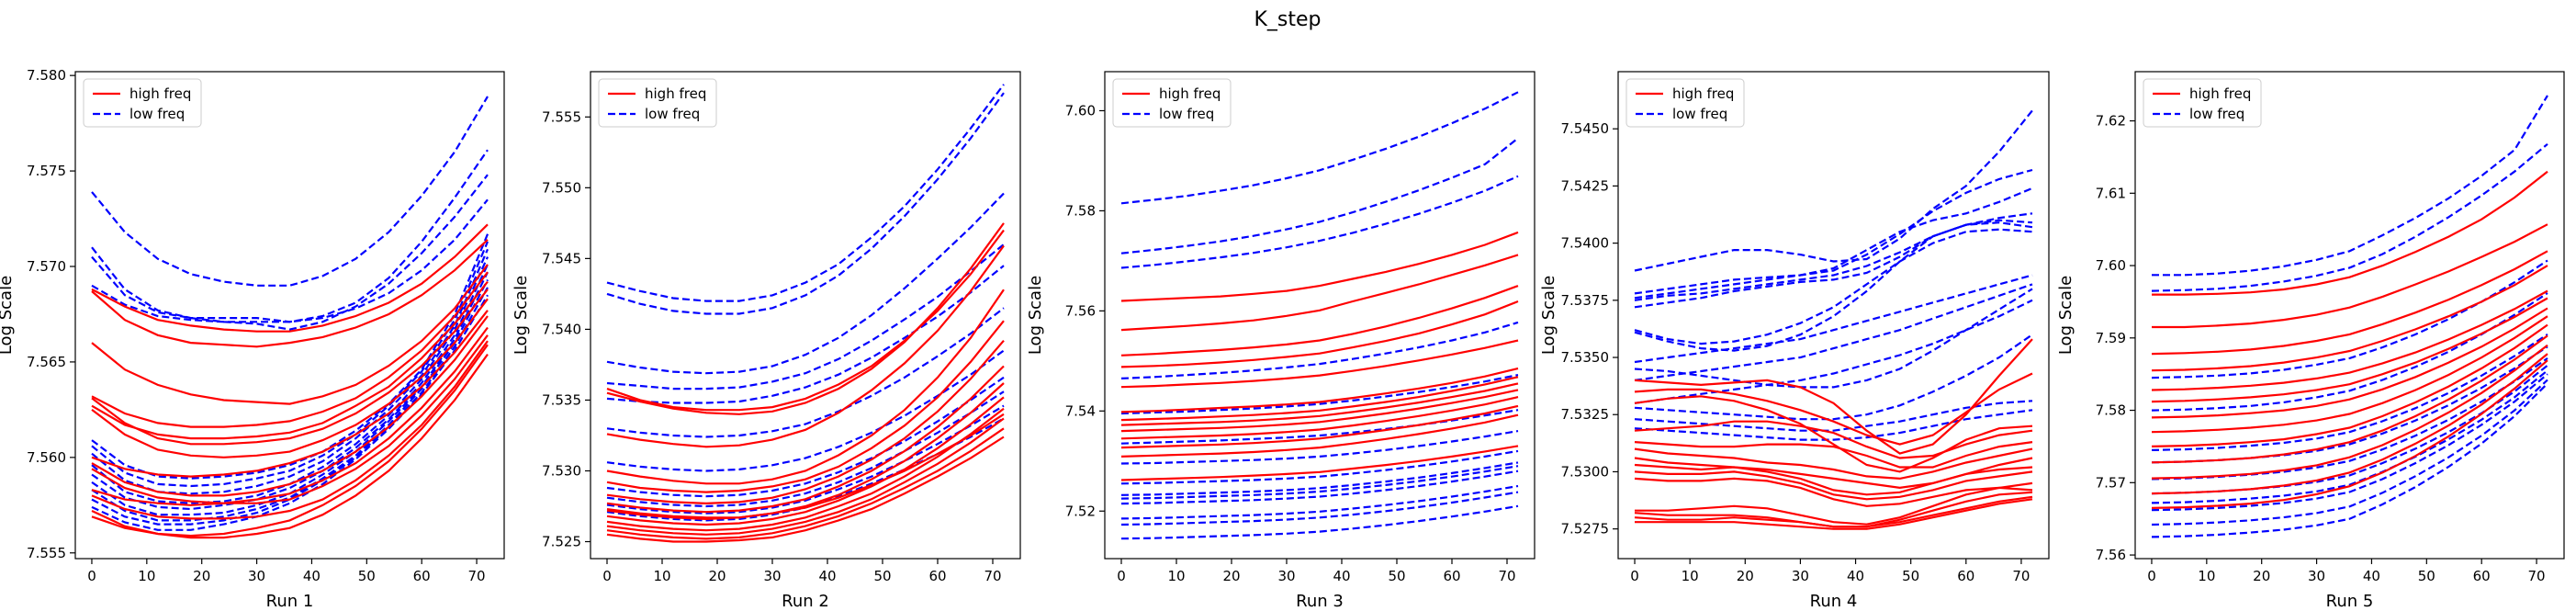 This screenshot has width=2576, height=611. Describe the element at coordinates (1585, 301) in the screenshot. I see `y-tick-label: 7.5375` at that location.